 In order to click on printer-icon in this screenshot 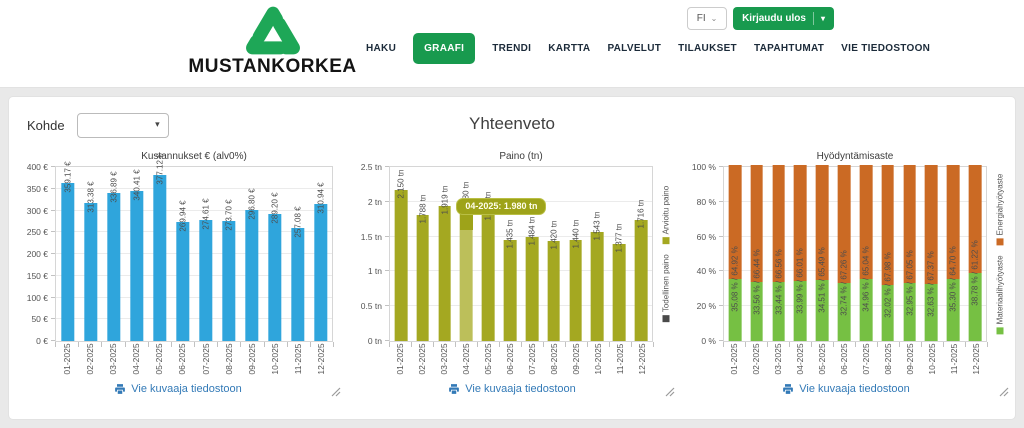, I will do `click(788, 389)`.